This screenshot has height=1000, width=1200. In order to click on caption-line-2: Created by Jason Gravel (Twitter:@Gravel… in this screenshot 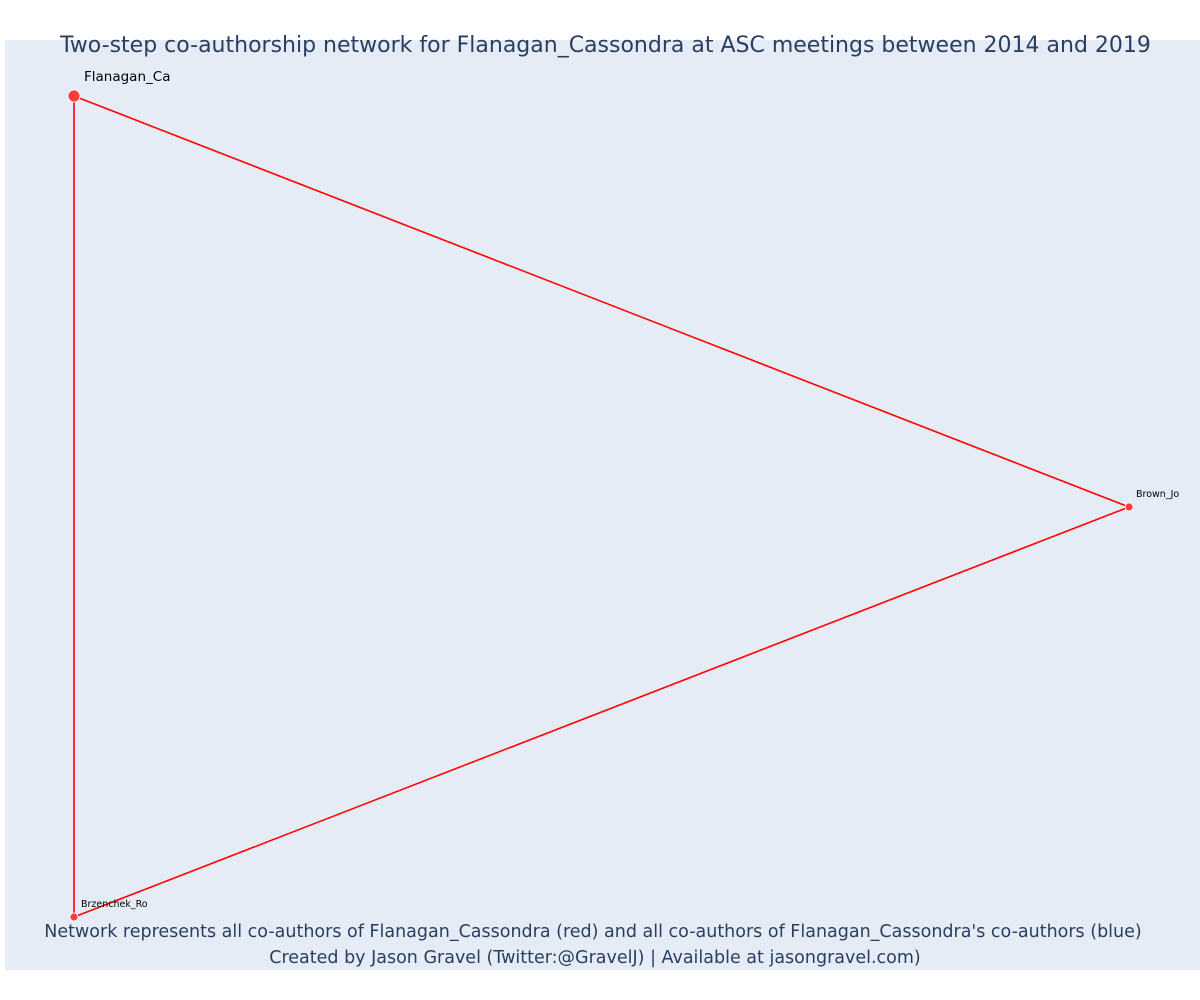, I will do `click(594, 958)`.